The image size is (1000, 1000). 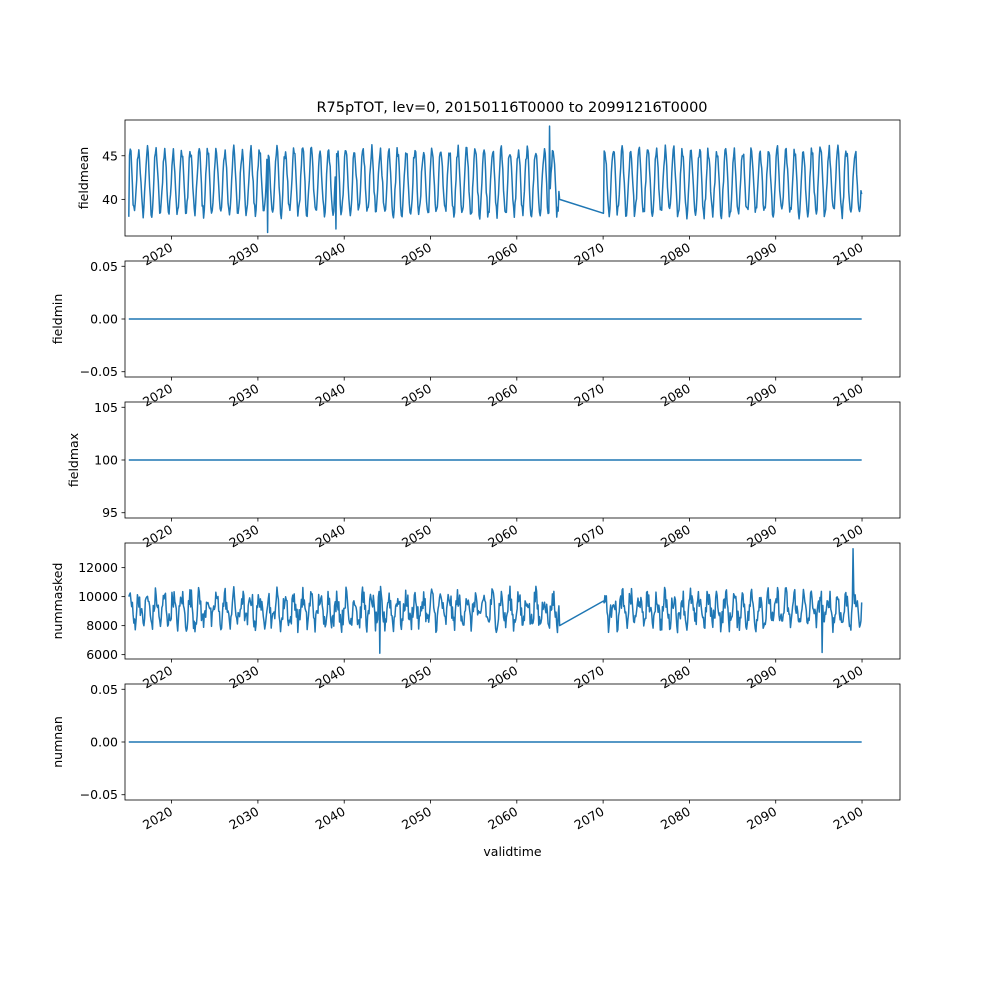 What do you see at coordinates (57, 601) in the screenshot?
I see `y-axis-label: nummasked` at bounding box center [57, 601].